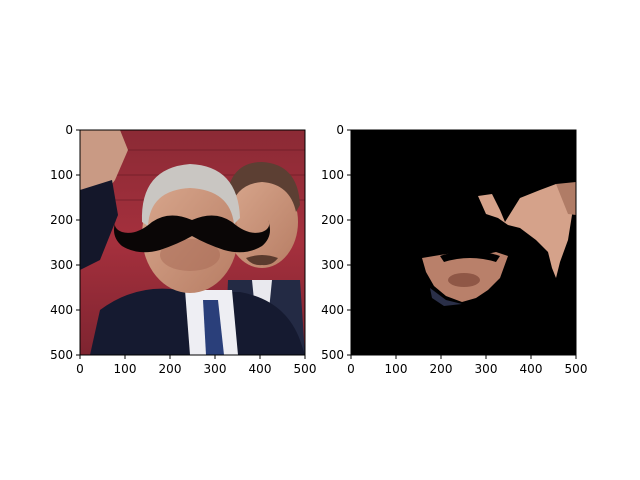  I want to click on left-ytick-label: 100, so click(61, 175).